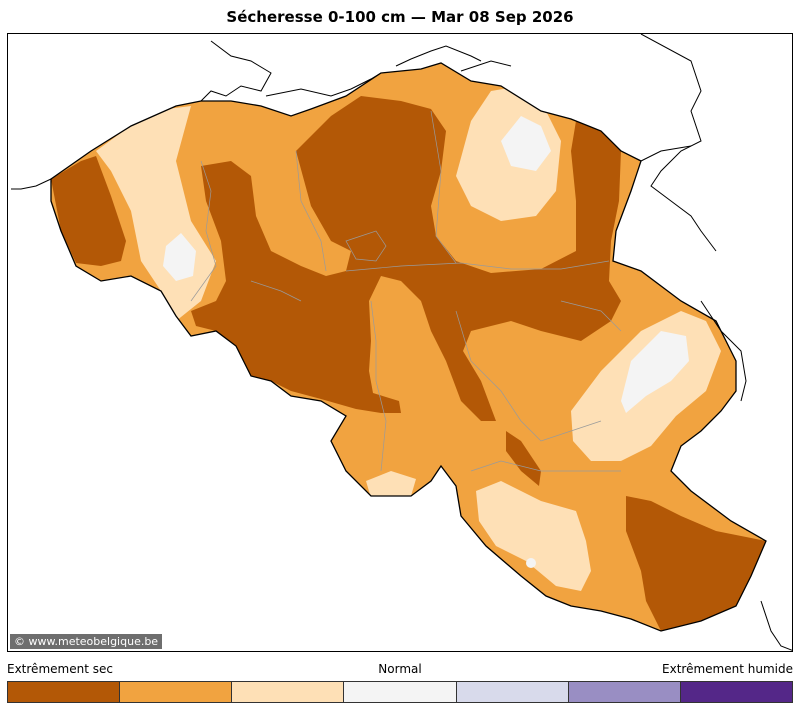 This screenshot has width=800, height=717. Describe the element at coordinates (60, 669) in the screenshot. I see `legend-label-dry: Extrêmement sec` at that location.